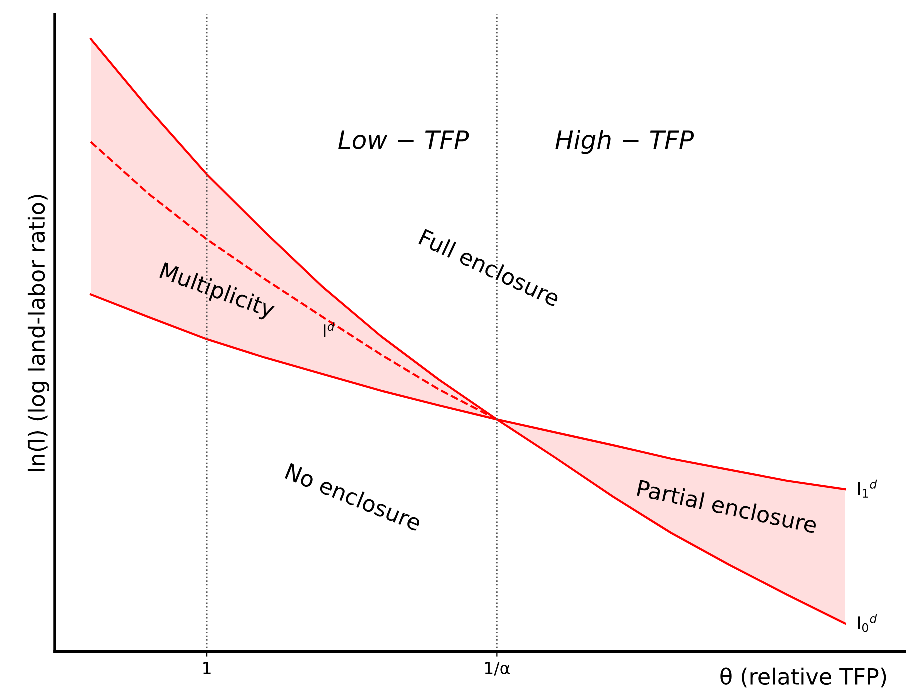  What do you see at coordinates (868, 489) in the screenshot?
I see `series-label: l$_{1}$$^{d}$` at bounding box center [868, 489].